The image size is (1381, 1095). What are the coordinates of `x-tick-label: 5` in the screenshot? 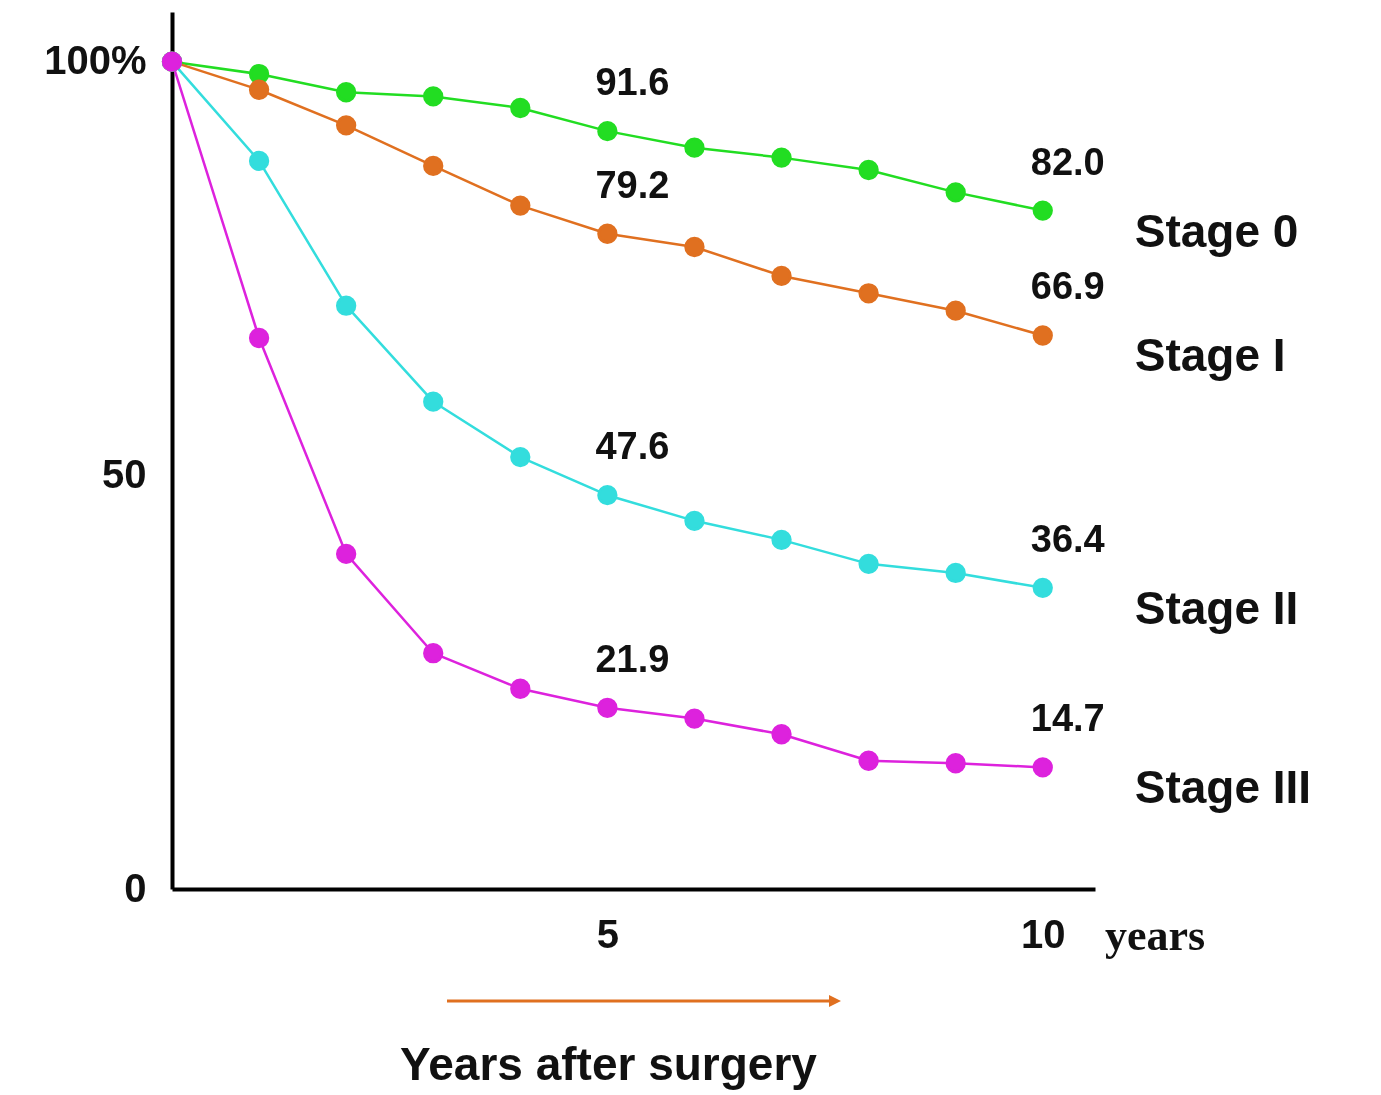 It's located at (607, 933).